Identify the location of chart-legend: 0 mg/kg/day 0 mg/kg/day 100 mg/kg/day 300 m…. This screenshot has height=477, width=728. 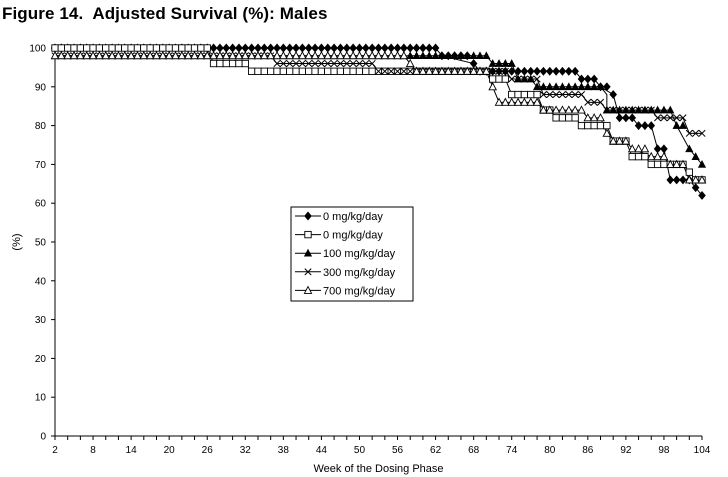
(352, 254).